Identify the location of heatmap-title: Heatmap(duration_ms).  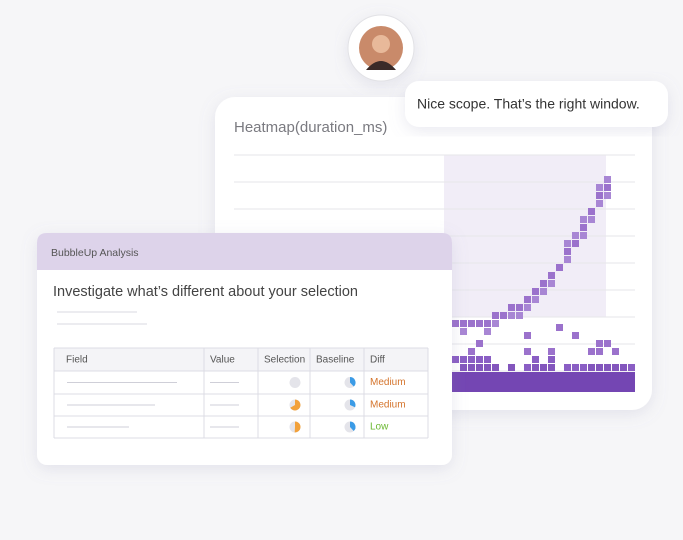
(310, 127).